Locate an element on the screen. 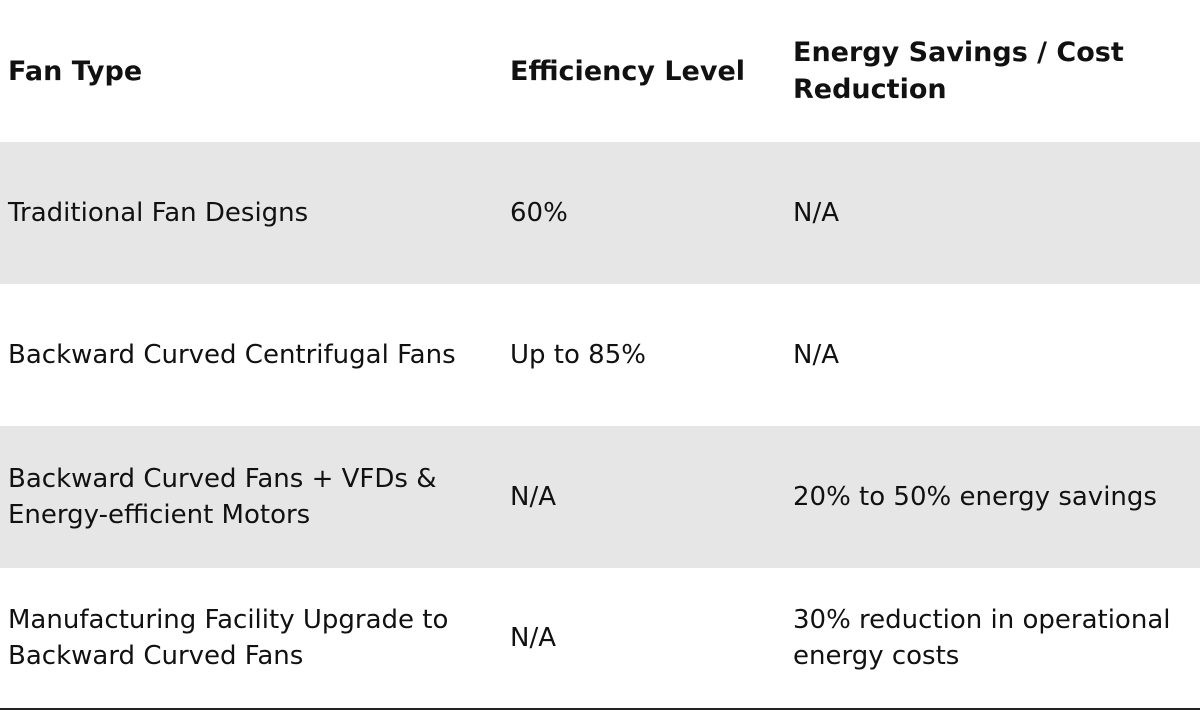 Image resolution: width=1200 pixels, height=710 pixels. header-efficiency-level: Efficiency Level is located at coordinates (643, 71).